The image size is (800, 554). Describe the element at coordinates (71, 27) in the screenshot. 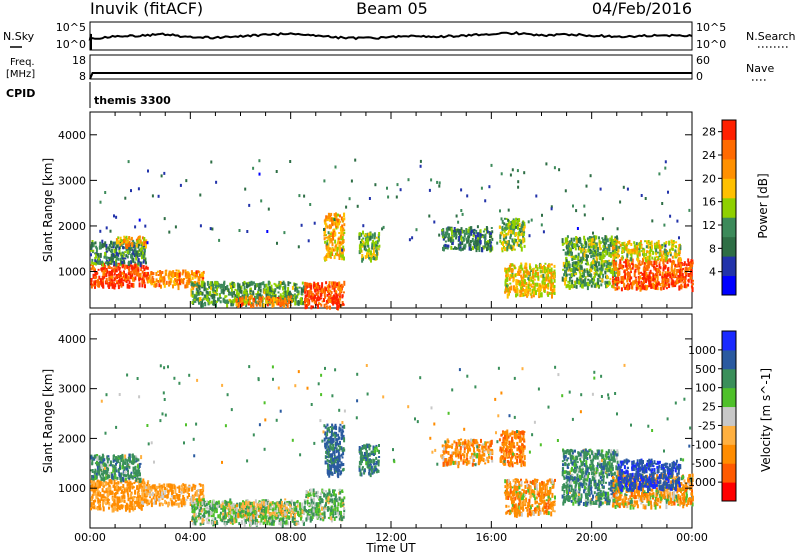

I see `nsky-tick-high: 10^5` at that location.